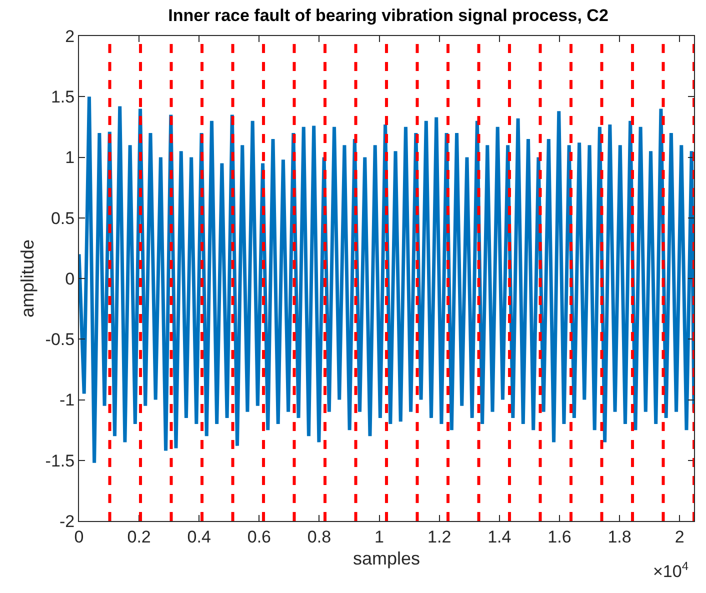 The height and width of the screenshot is (593, 706). I want to click on x-tick-label: 1.6, so click(560, 536).